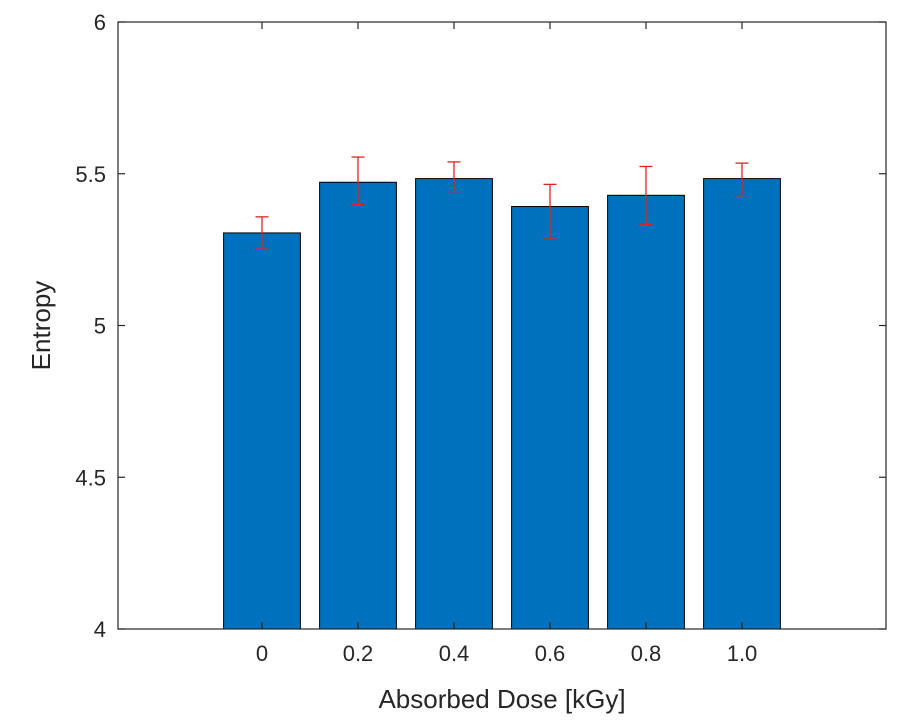 Image resolution: width=904 pixels, height=727 pixels. What do you see at coordinates (262, 653) in the screenshot?
I see `x-tick-label-0: 0` at bounding box center [262, 653].